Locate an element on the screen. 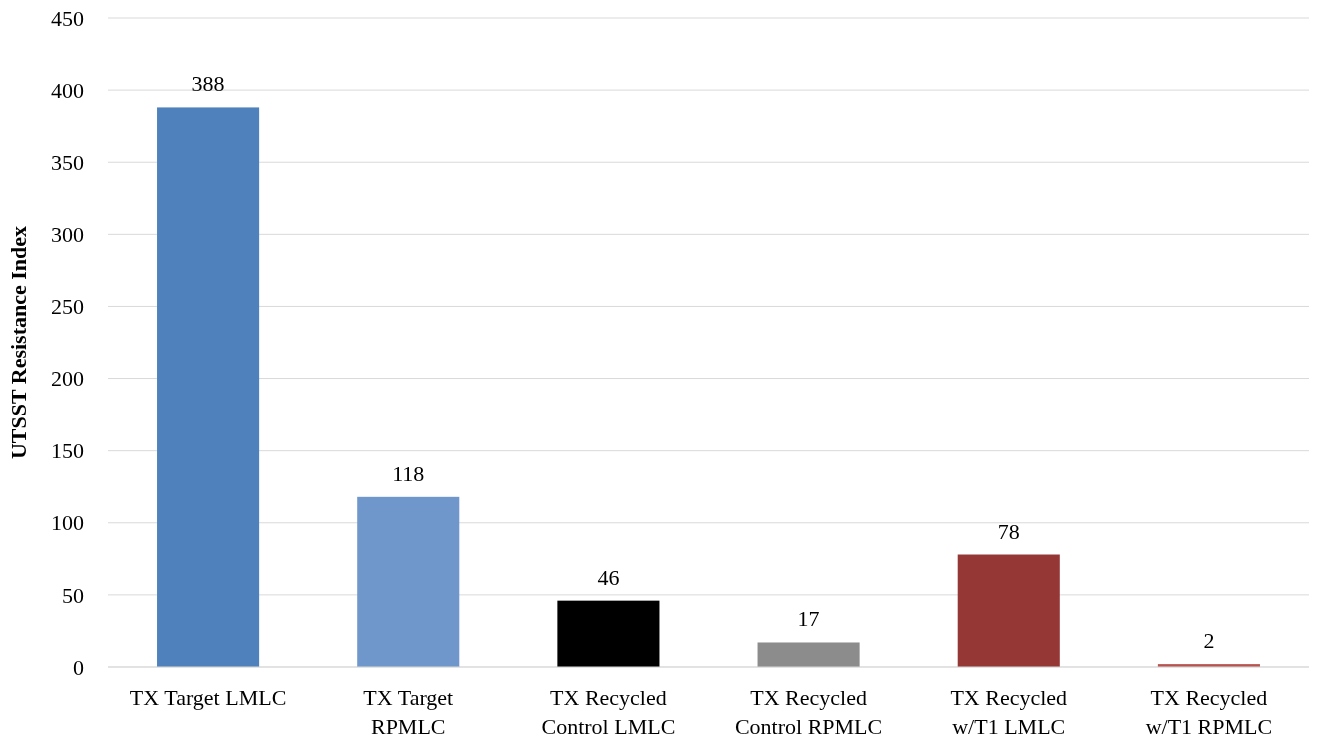  x-tick-label: TX Recycled Control RPMLC is located at coordinates (808, 712).